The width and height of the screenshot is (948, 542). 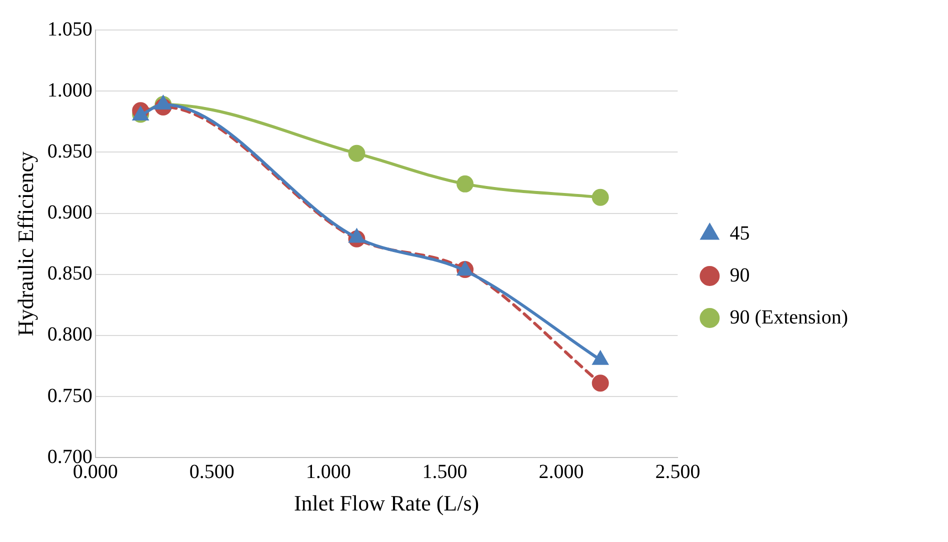 I want to click on y-tick-label: 0.800, so click(x=69, y=335).